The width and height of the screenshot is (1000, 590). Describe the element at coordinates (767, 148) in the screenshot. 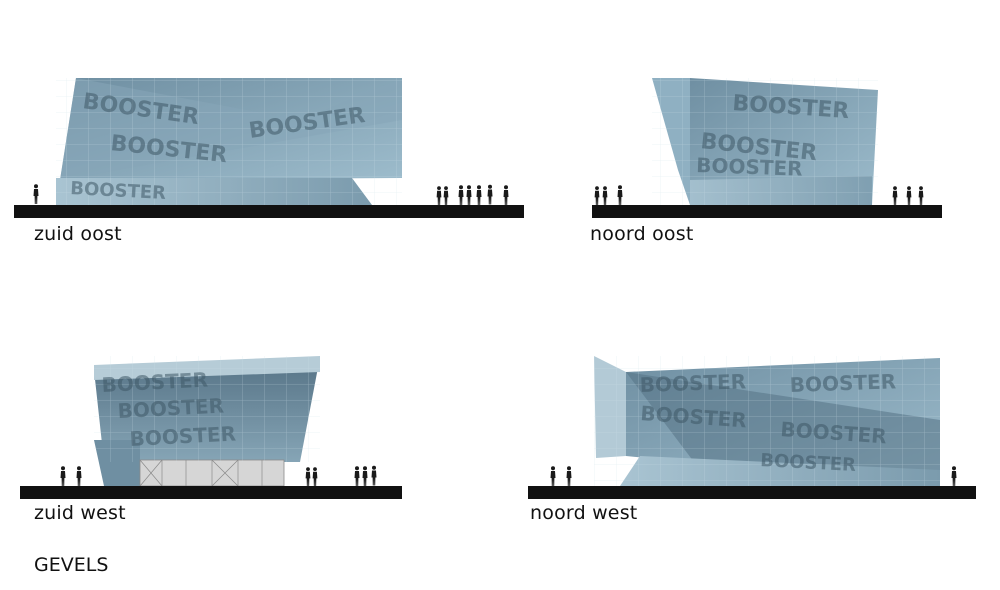

I see `elevation-noord-oost: BOOSTER BOOSTER BOOSTER` at that location.